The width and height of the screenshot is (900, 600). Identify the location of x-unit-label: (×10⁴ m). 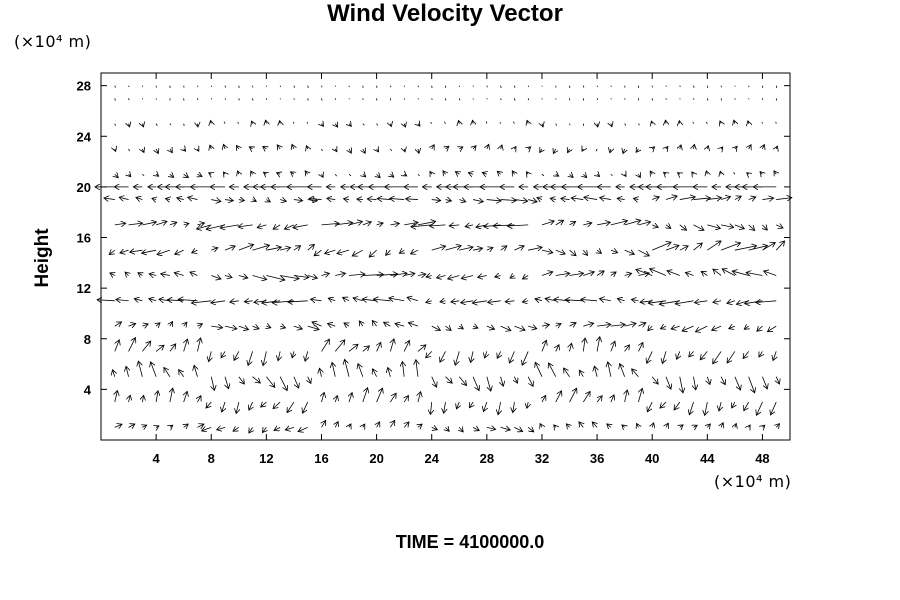
(753, 481).